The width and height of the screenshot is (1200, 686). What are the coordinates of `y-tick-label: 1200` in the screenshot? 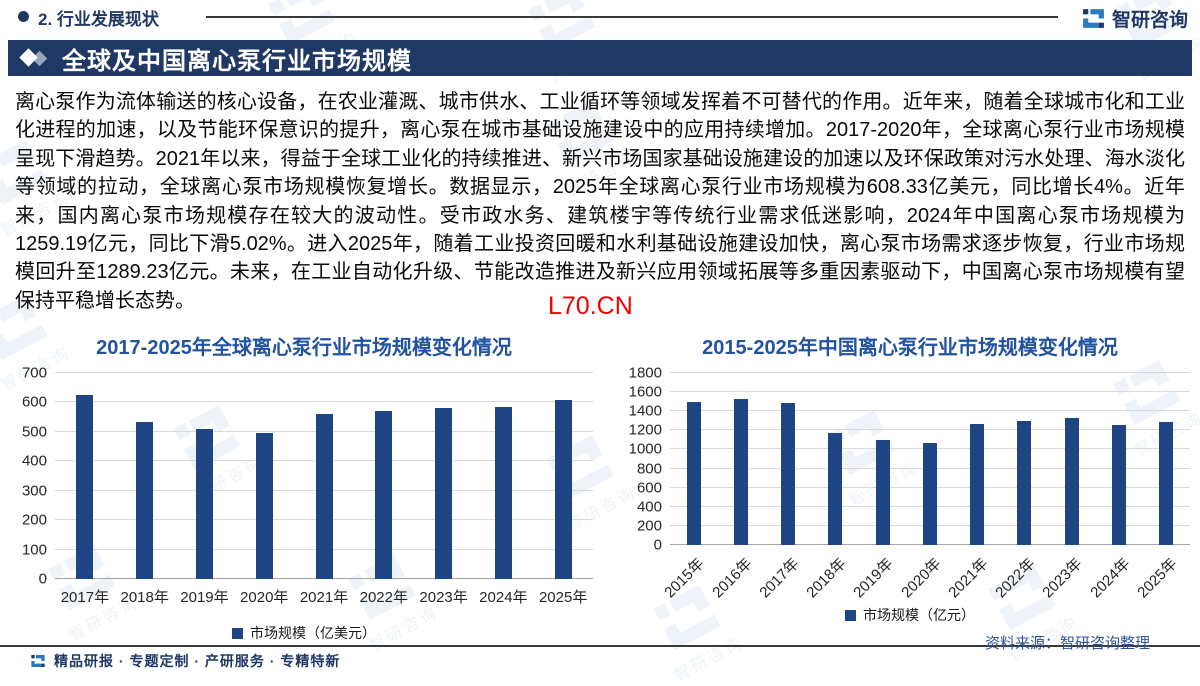 It's located at (645, 430).